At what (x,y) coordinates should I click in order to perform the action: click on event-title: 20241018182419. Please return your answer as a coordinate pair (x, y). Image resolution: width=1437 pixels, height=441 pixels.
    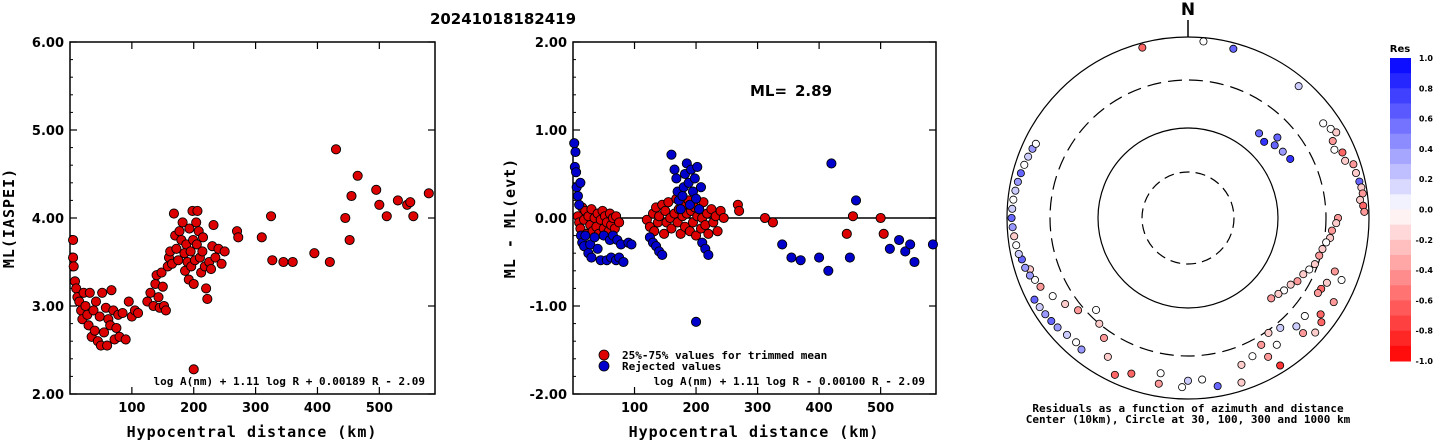
    Looking at the image, I should click on (503, 19).